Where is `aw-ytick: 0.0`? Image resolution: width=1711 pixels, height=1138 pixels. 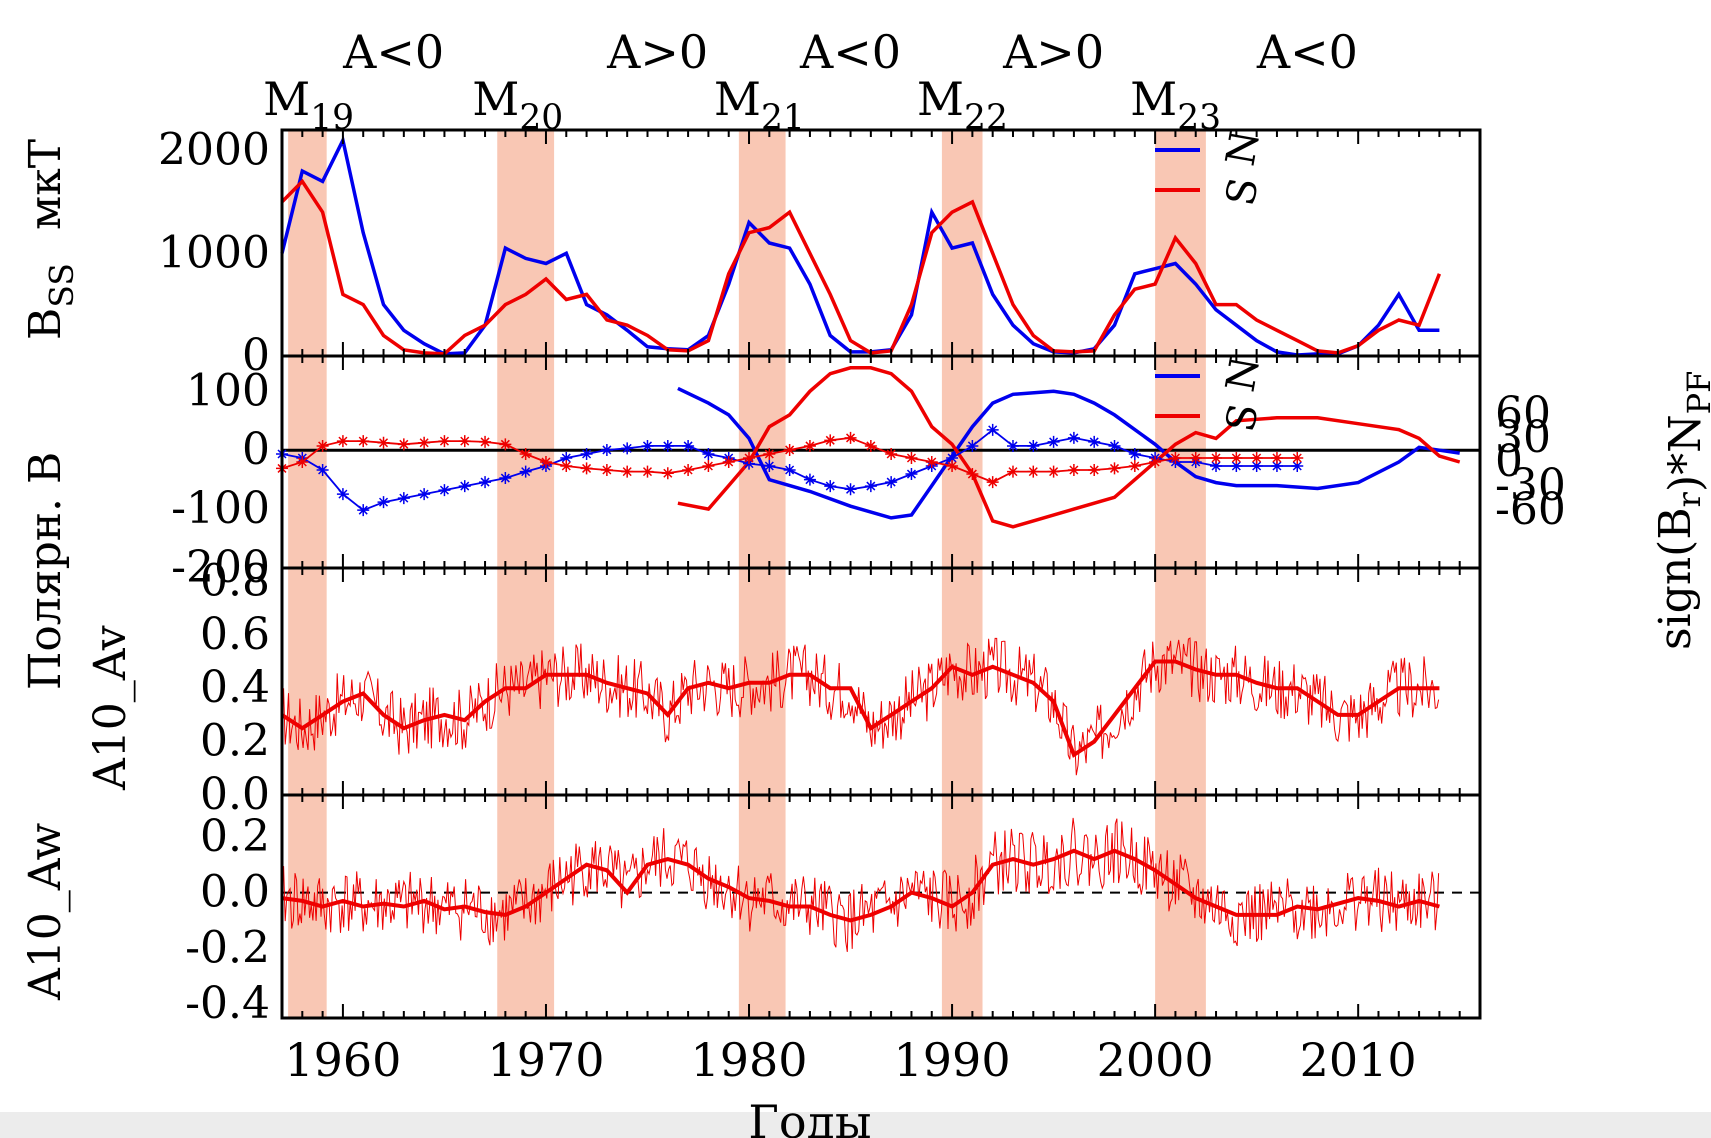
aw-ytick: 0.0 is located at coordinates (235, 892).